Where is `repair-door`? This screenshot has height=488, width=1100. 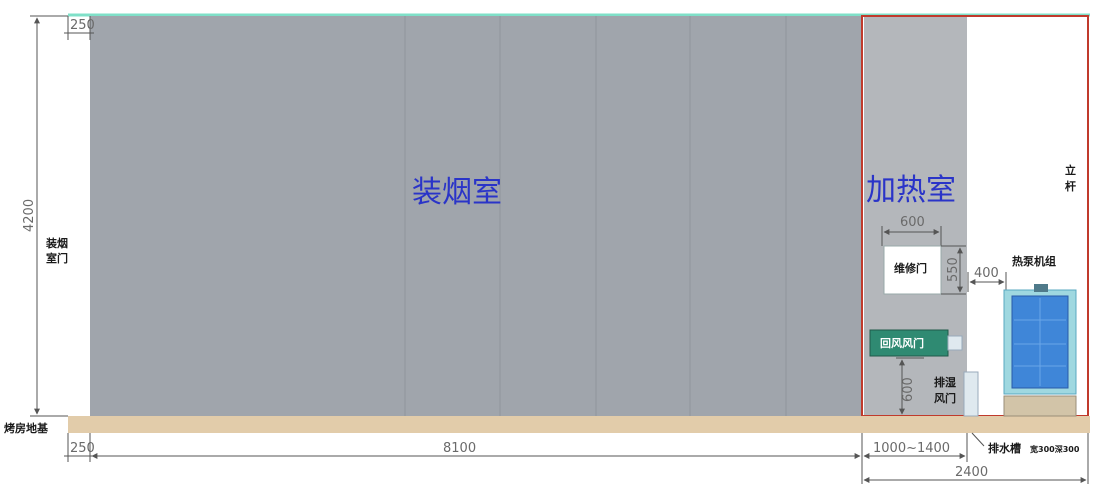 repair-door is located at coordinates (912, 270).